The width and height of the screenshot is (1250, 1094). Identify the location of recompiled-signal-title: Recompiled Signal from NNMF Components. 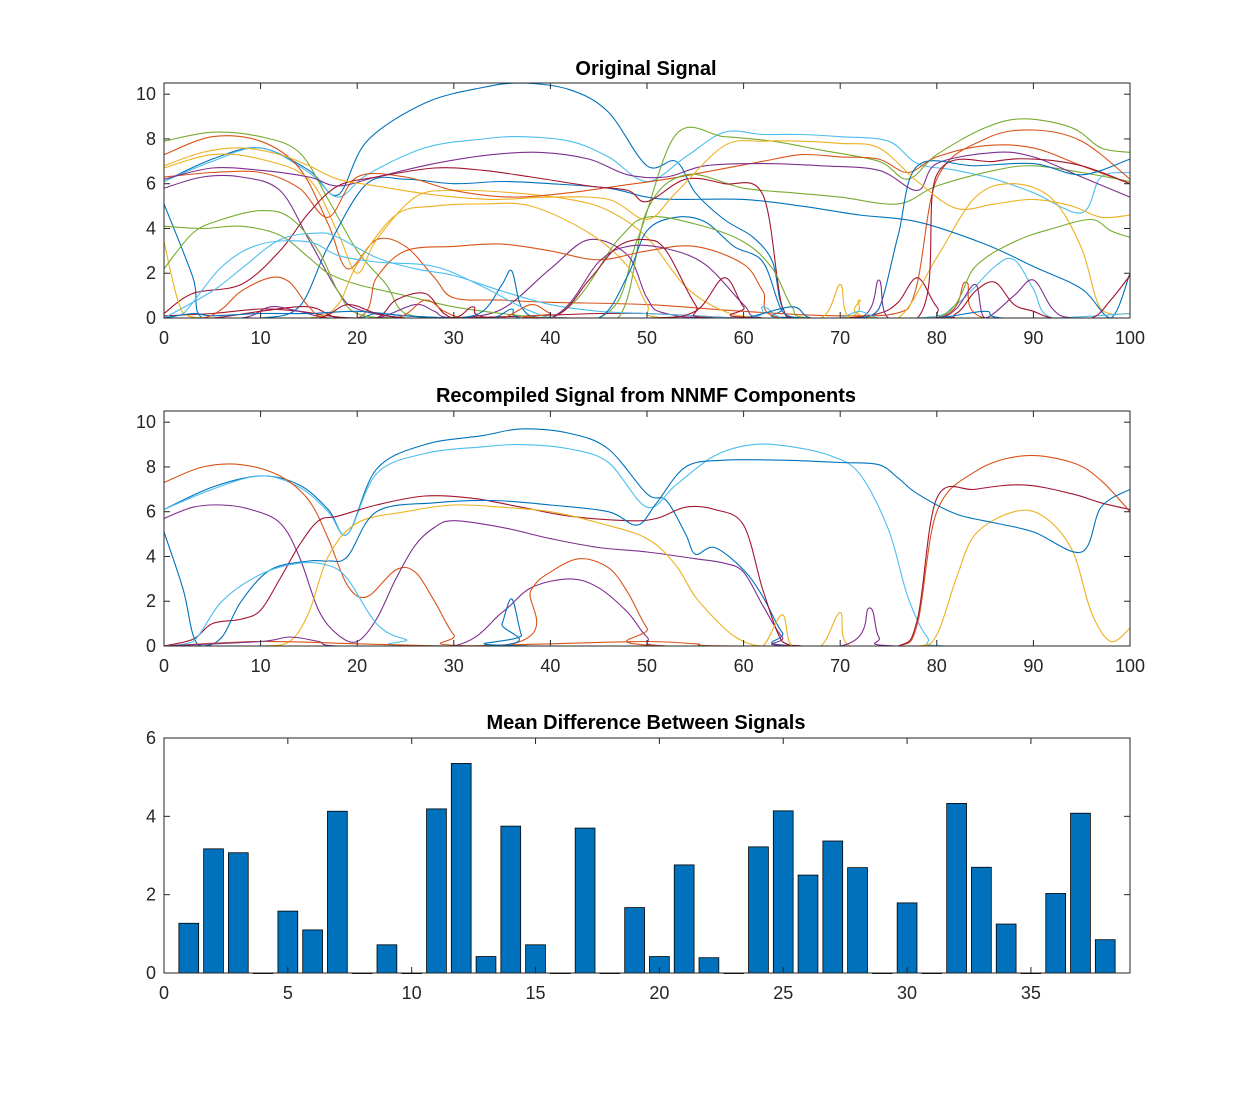
(646, 396).